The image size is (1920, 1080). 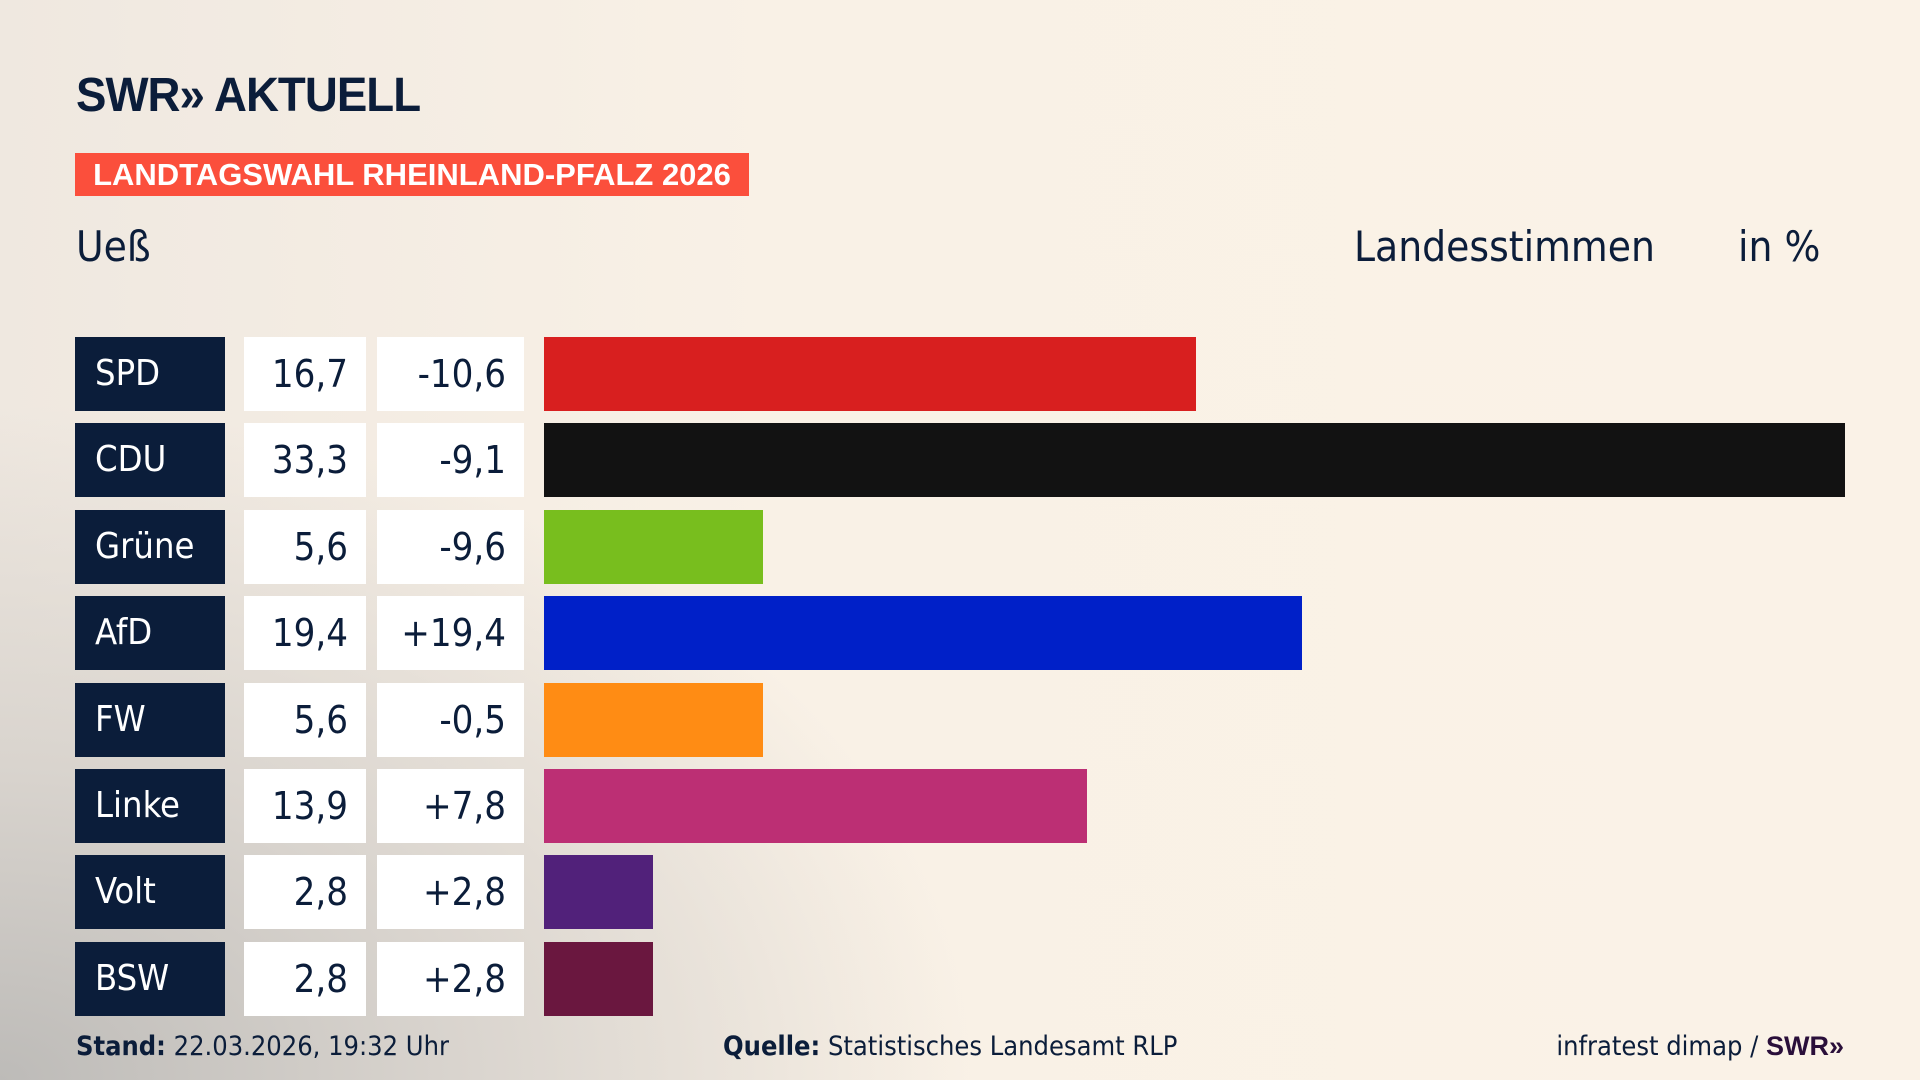 I want to click on source-value: Statistisches Landesamt RLP, so click(x=1002, y=1046).